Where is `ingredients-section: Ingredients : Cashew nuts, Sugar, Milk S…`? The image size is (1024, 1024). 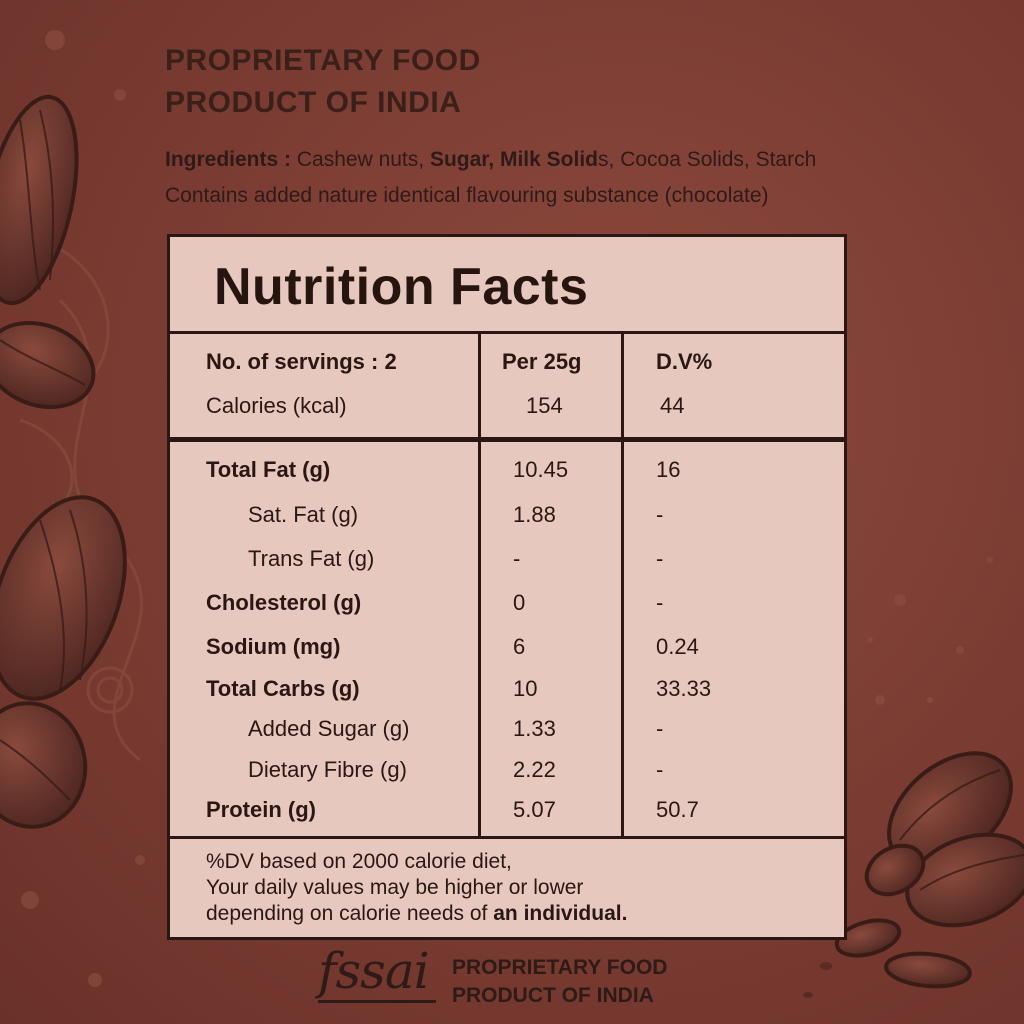
ingredients-section: Ingredients : Cashew nuts, Sugar, Milk S… is located at coordinates (565, 178).